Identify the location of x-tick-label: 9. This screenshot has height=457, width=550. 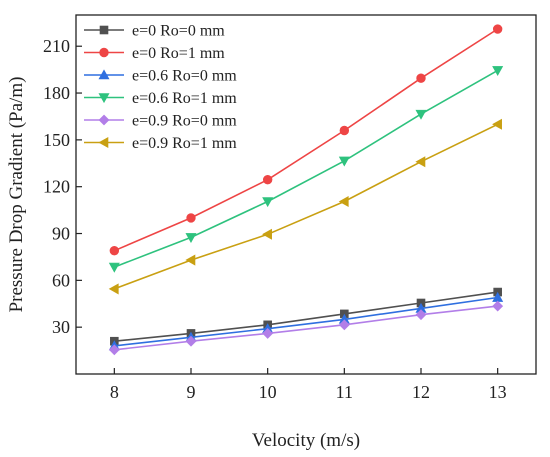
(191, 392).